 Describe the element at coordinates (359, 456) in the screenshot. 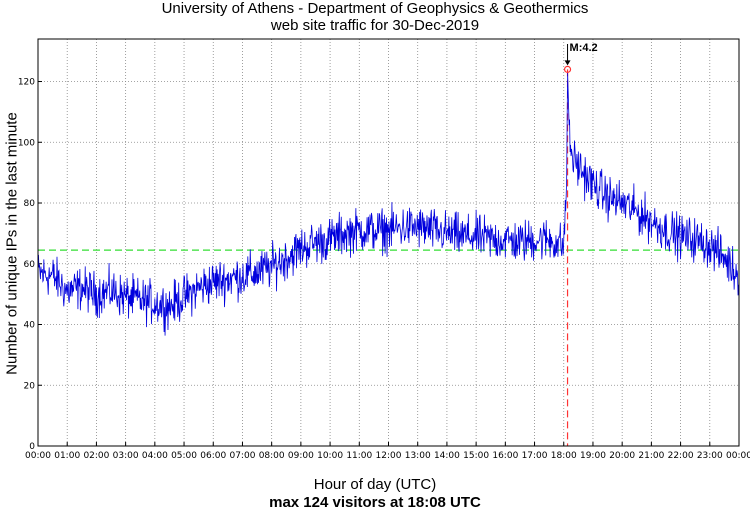

I see `x-tick-label: 11:00` at that location.